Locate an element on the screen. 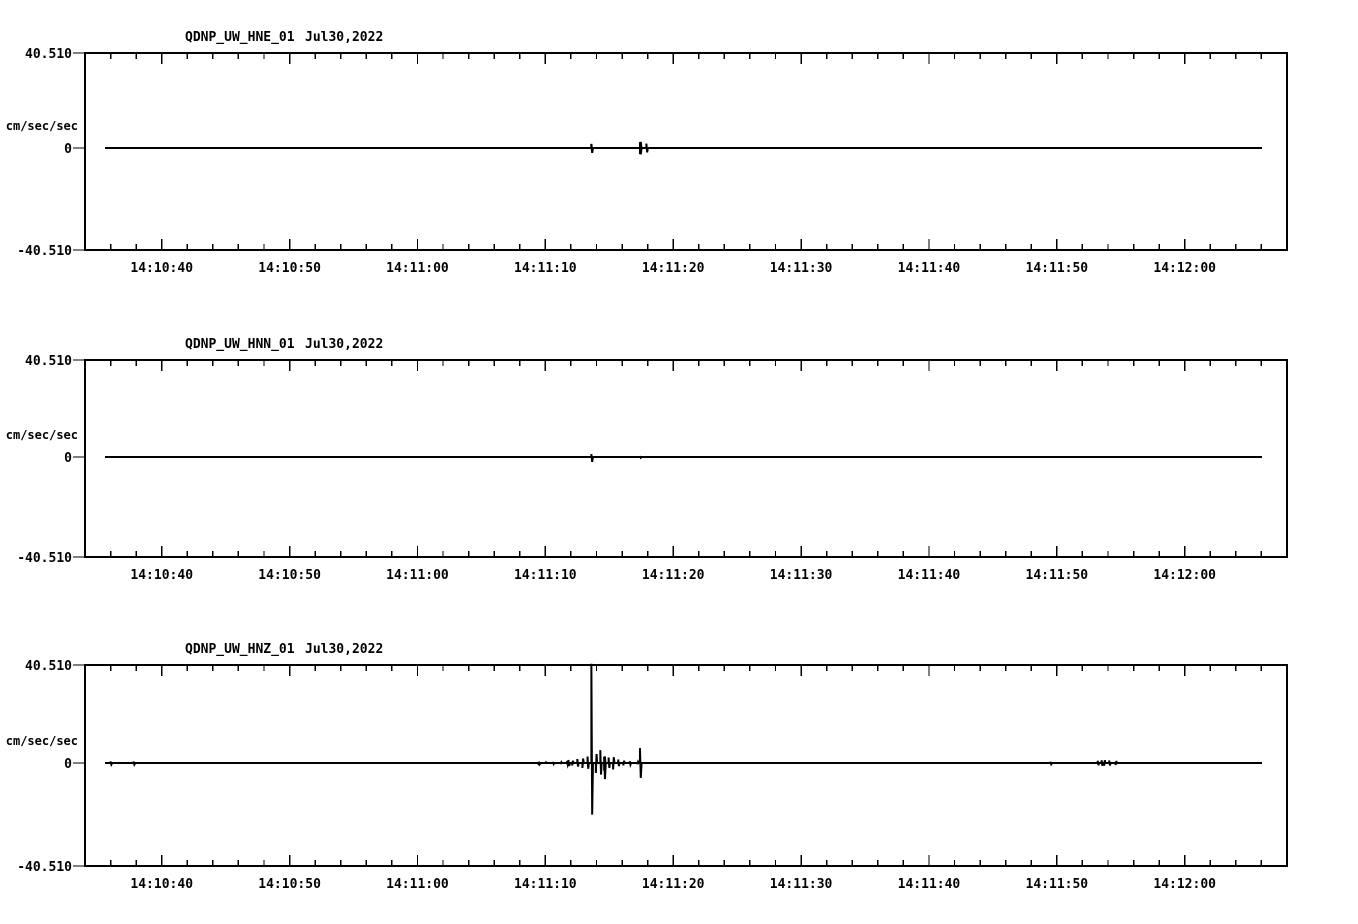  panel-title-station: QDNP_UW_HNE_01 is located at coordinates (240, 37).